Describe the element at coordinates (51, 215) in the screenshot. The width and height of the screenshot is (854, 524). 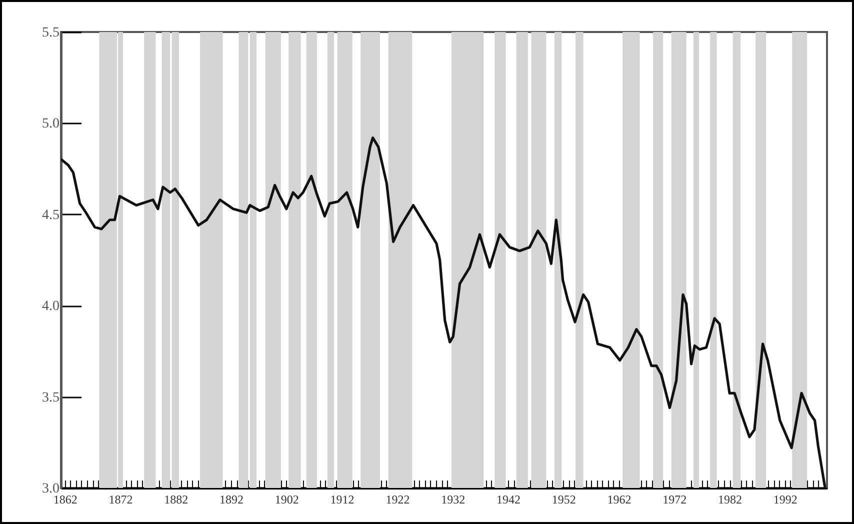
I see `y-tick-label: 4.5` at that location.